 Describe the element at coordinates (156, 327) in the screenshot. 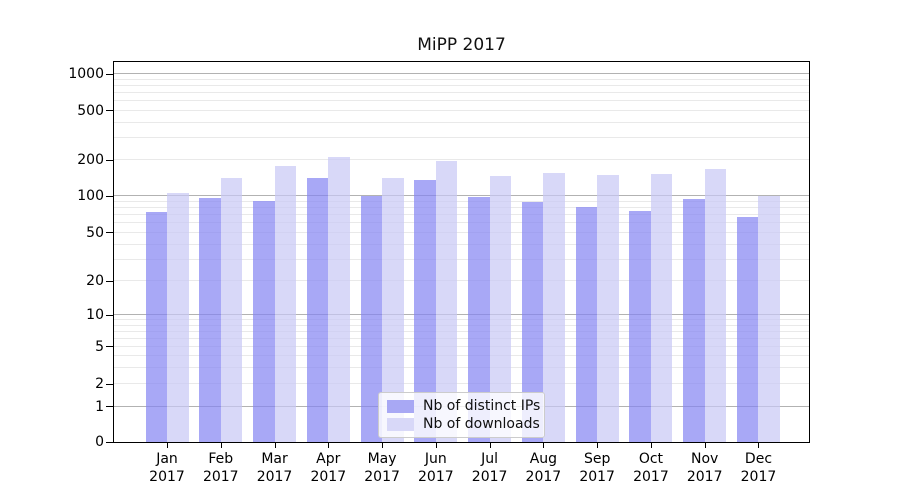

I see `bar-distinct-ips-jan` at that location.